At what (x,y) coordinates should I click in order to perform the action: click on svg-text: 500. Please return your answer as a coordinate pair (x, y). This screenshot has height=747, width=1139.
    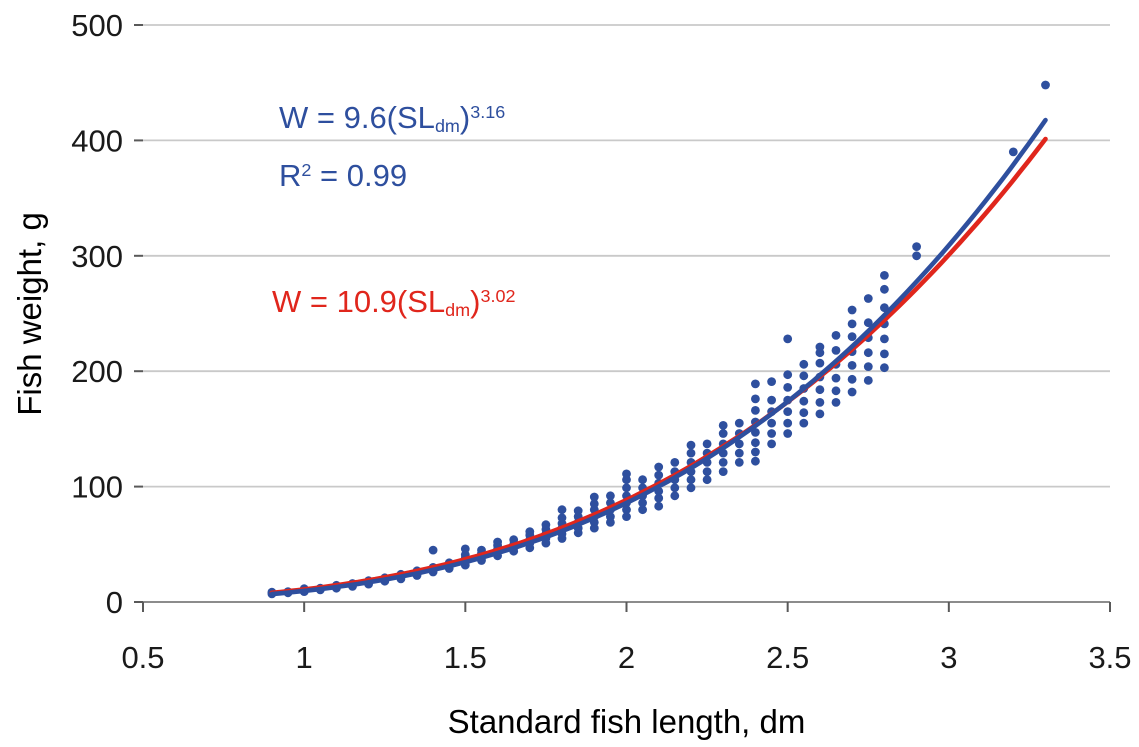
    Looking at the image, I should click on (97, 25).